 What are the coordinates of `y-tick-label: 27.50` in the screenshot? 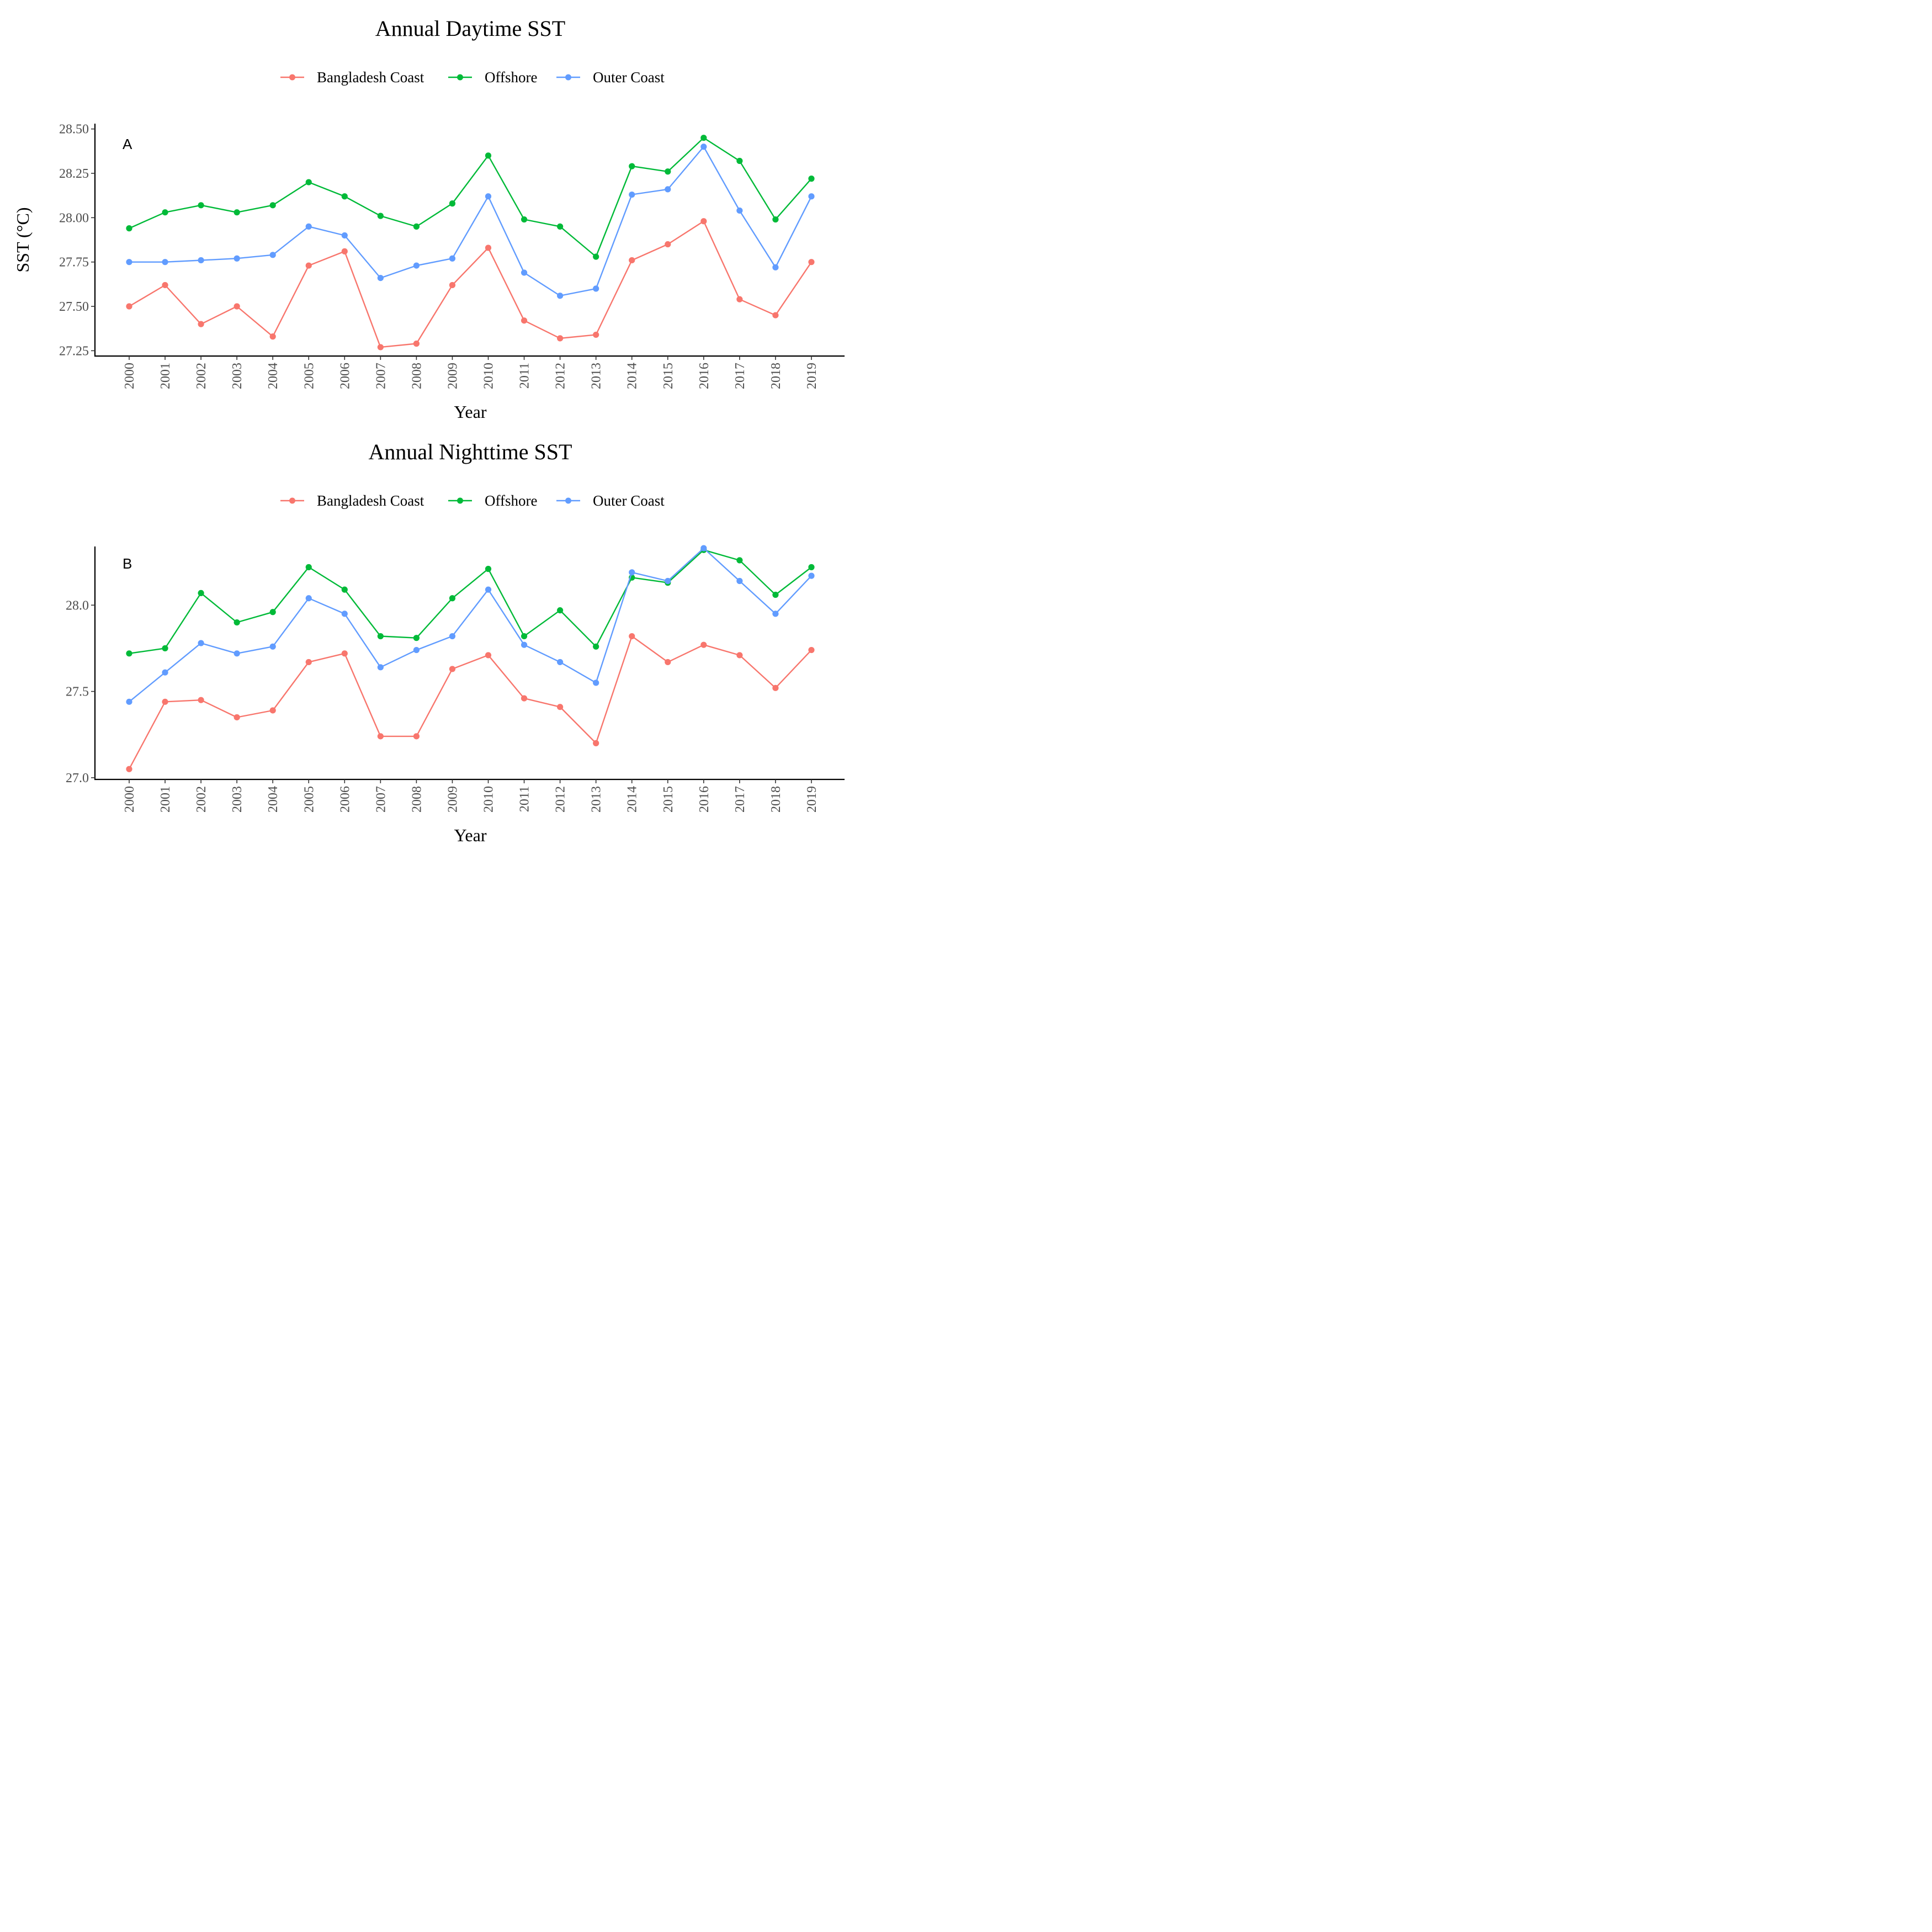 It's located at (74, 307).